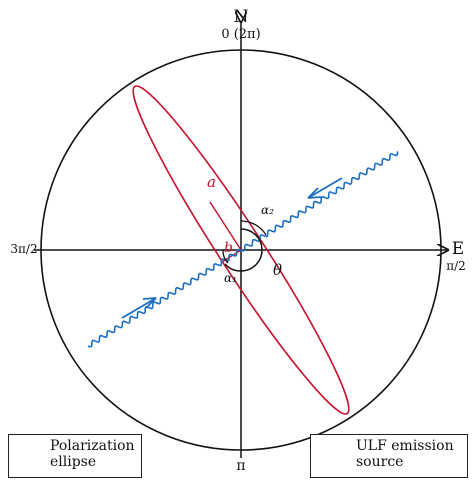 The image size is (474, 484). What do you see at coordinates (240, 466) in the screenshot?
I see `south-angle-label: π` at bounding box center [240, 466].